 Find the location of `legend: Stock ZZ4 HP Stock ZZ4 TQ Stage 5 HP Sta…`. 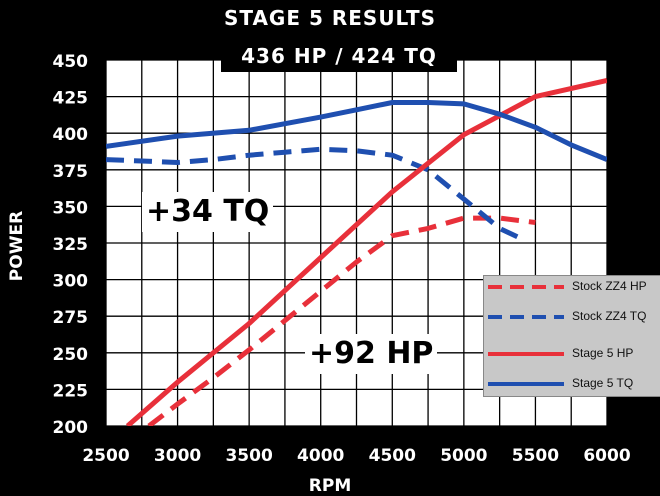

legend: Stock ZZ4 HP Stock ZZ4 TQ Stage 5 HP Sta… is located at coordinates (571, 336).